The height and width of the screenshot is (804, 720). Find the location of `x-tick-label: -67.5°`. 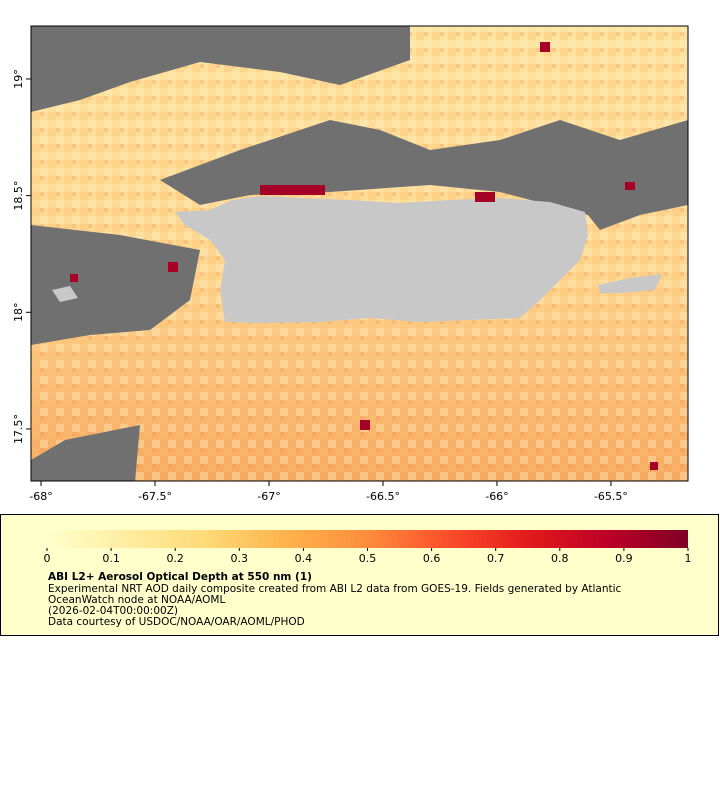

x-tick-label: -67.5° is located at coordinates (155, 496).